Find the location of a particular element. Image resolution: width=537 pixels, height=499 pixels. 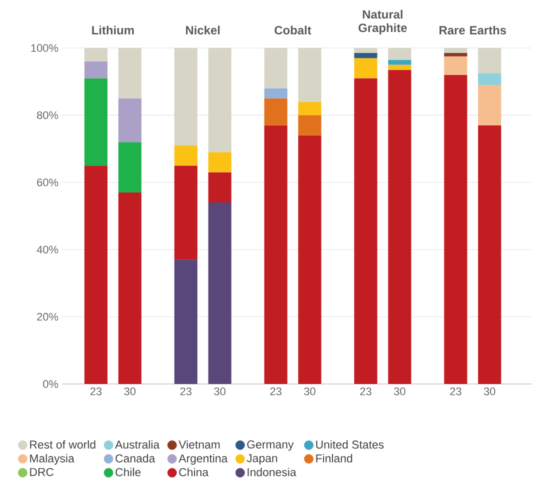

legend-label: Vietnam is located at coordinates (199, 444).